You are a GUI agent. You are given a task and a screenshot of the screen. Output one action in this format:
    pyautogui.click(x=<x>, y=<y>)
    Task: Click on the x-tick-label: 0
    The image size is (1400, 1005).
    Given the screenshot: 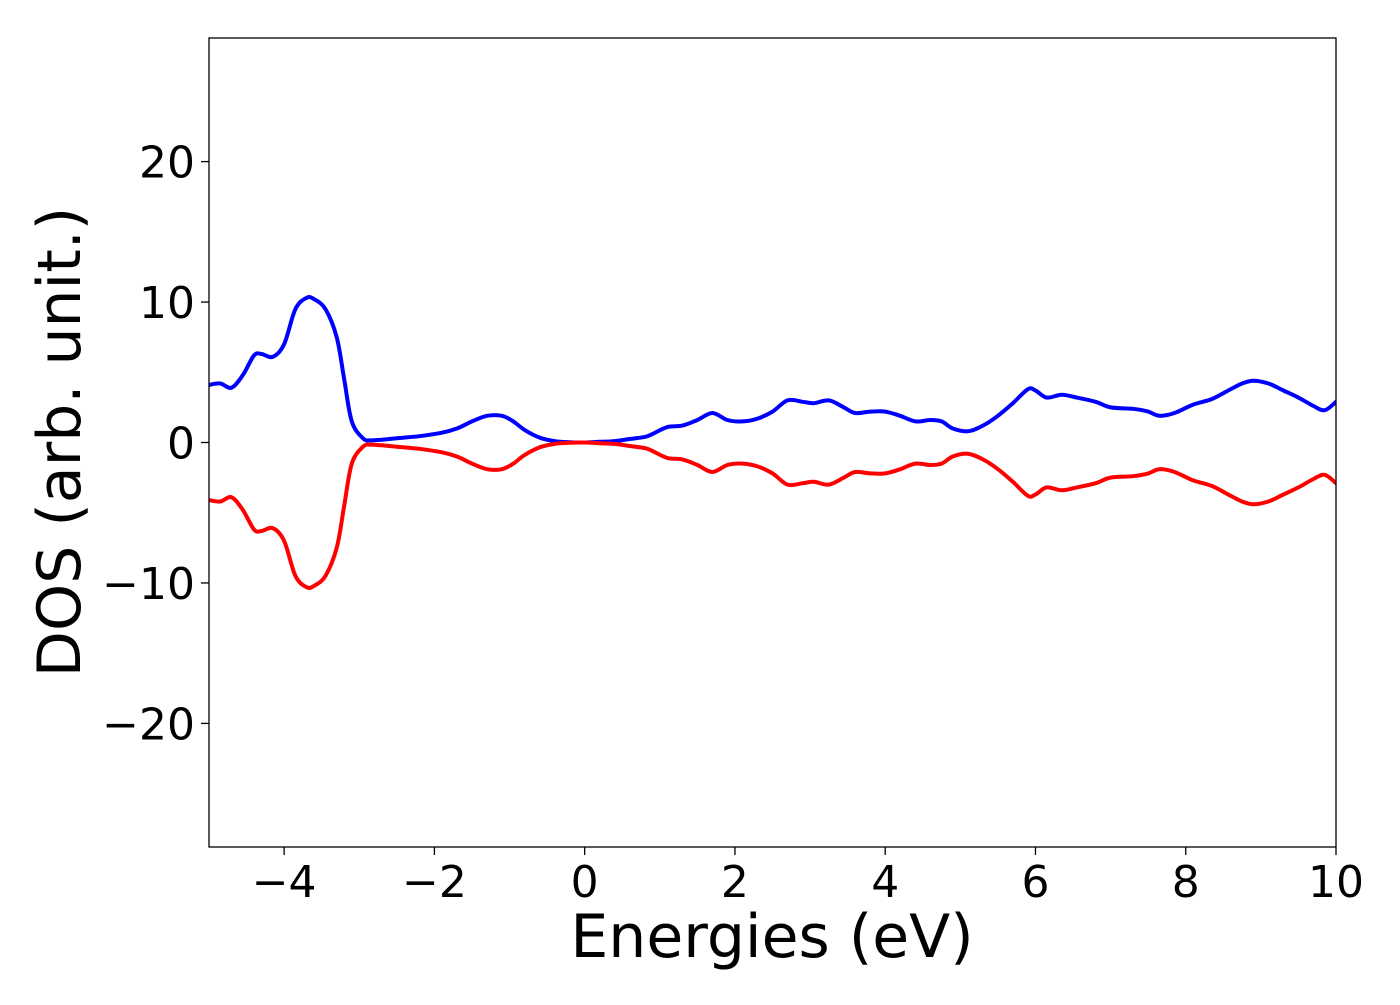 What is the action you would take?
    pyautogui.click(x=585, y=882)
    